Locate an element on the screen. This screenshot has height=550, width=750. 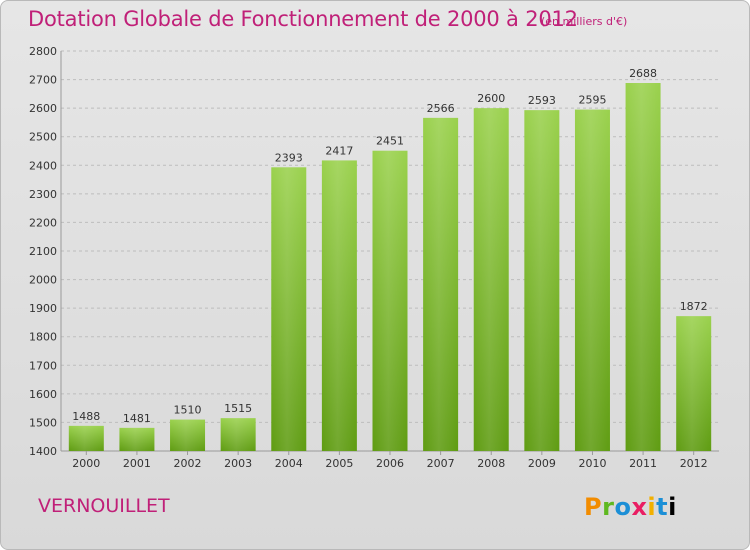
data-label: 2393 is located at coordinates (289, 157).